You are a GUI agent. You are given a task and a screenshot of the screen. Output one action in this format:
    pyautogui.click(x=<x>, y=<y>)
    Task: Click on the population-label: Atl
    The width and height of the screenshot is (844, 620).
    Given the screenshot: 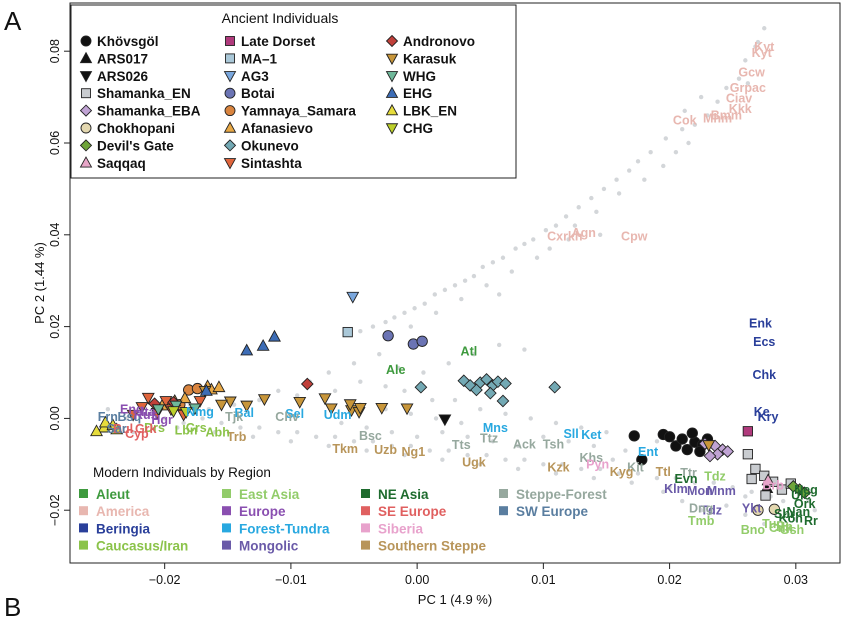 What is the action you would take?
    pyautogui.click(x=469, y=352)
    